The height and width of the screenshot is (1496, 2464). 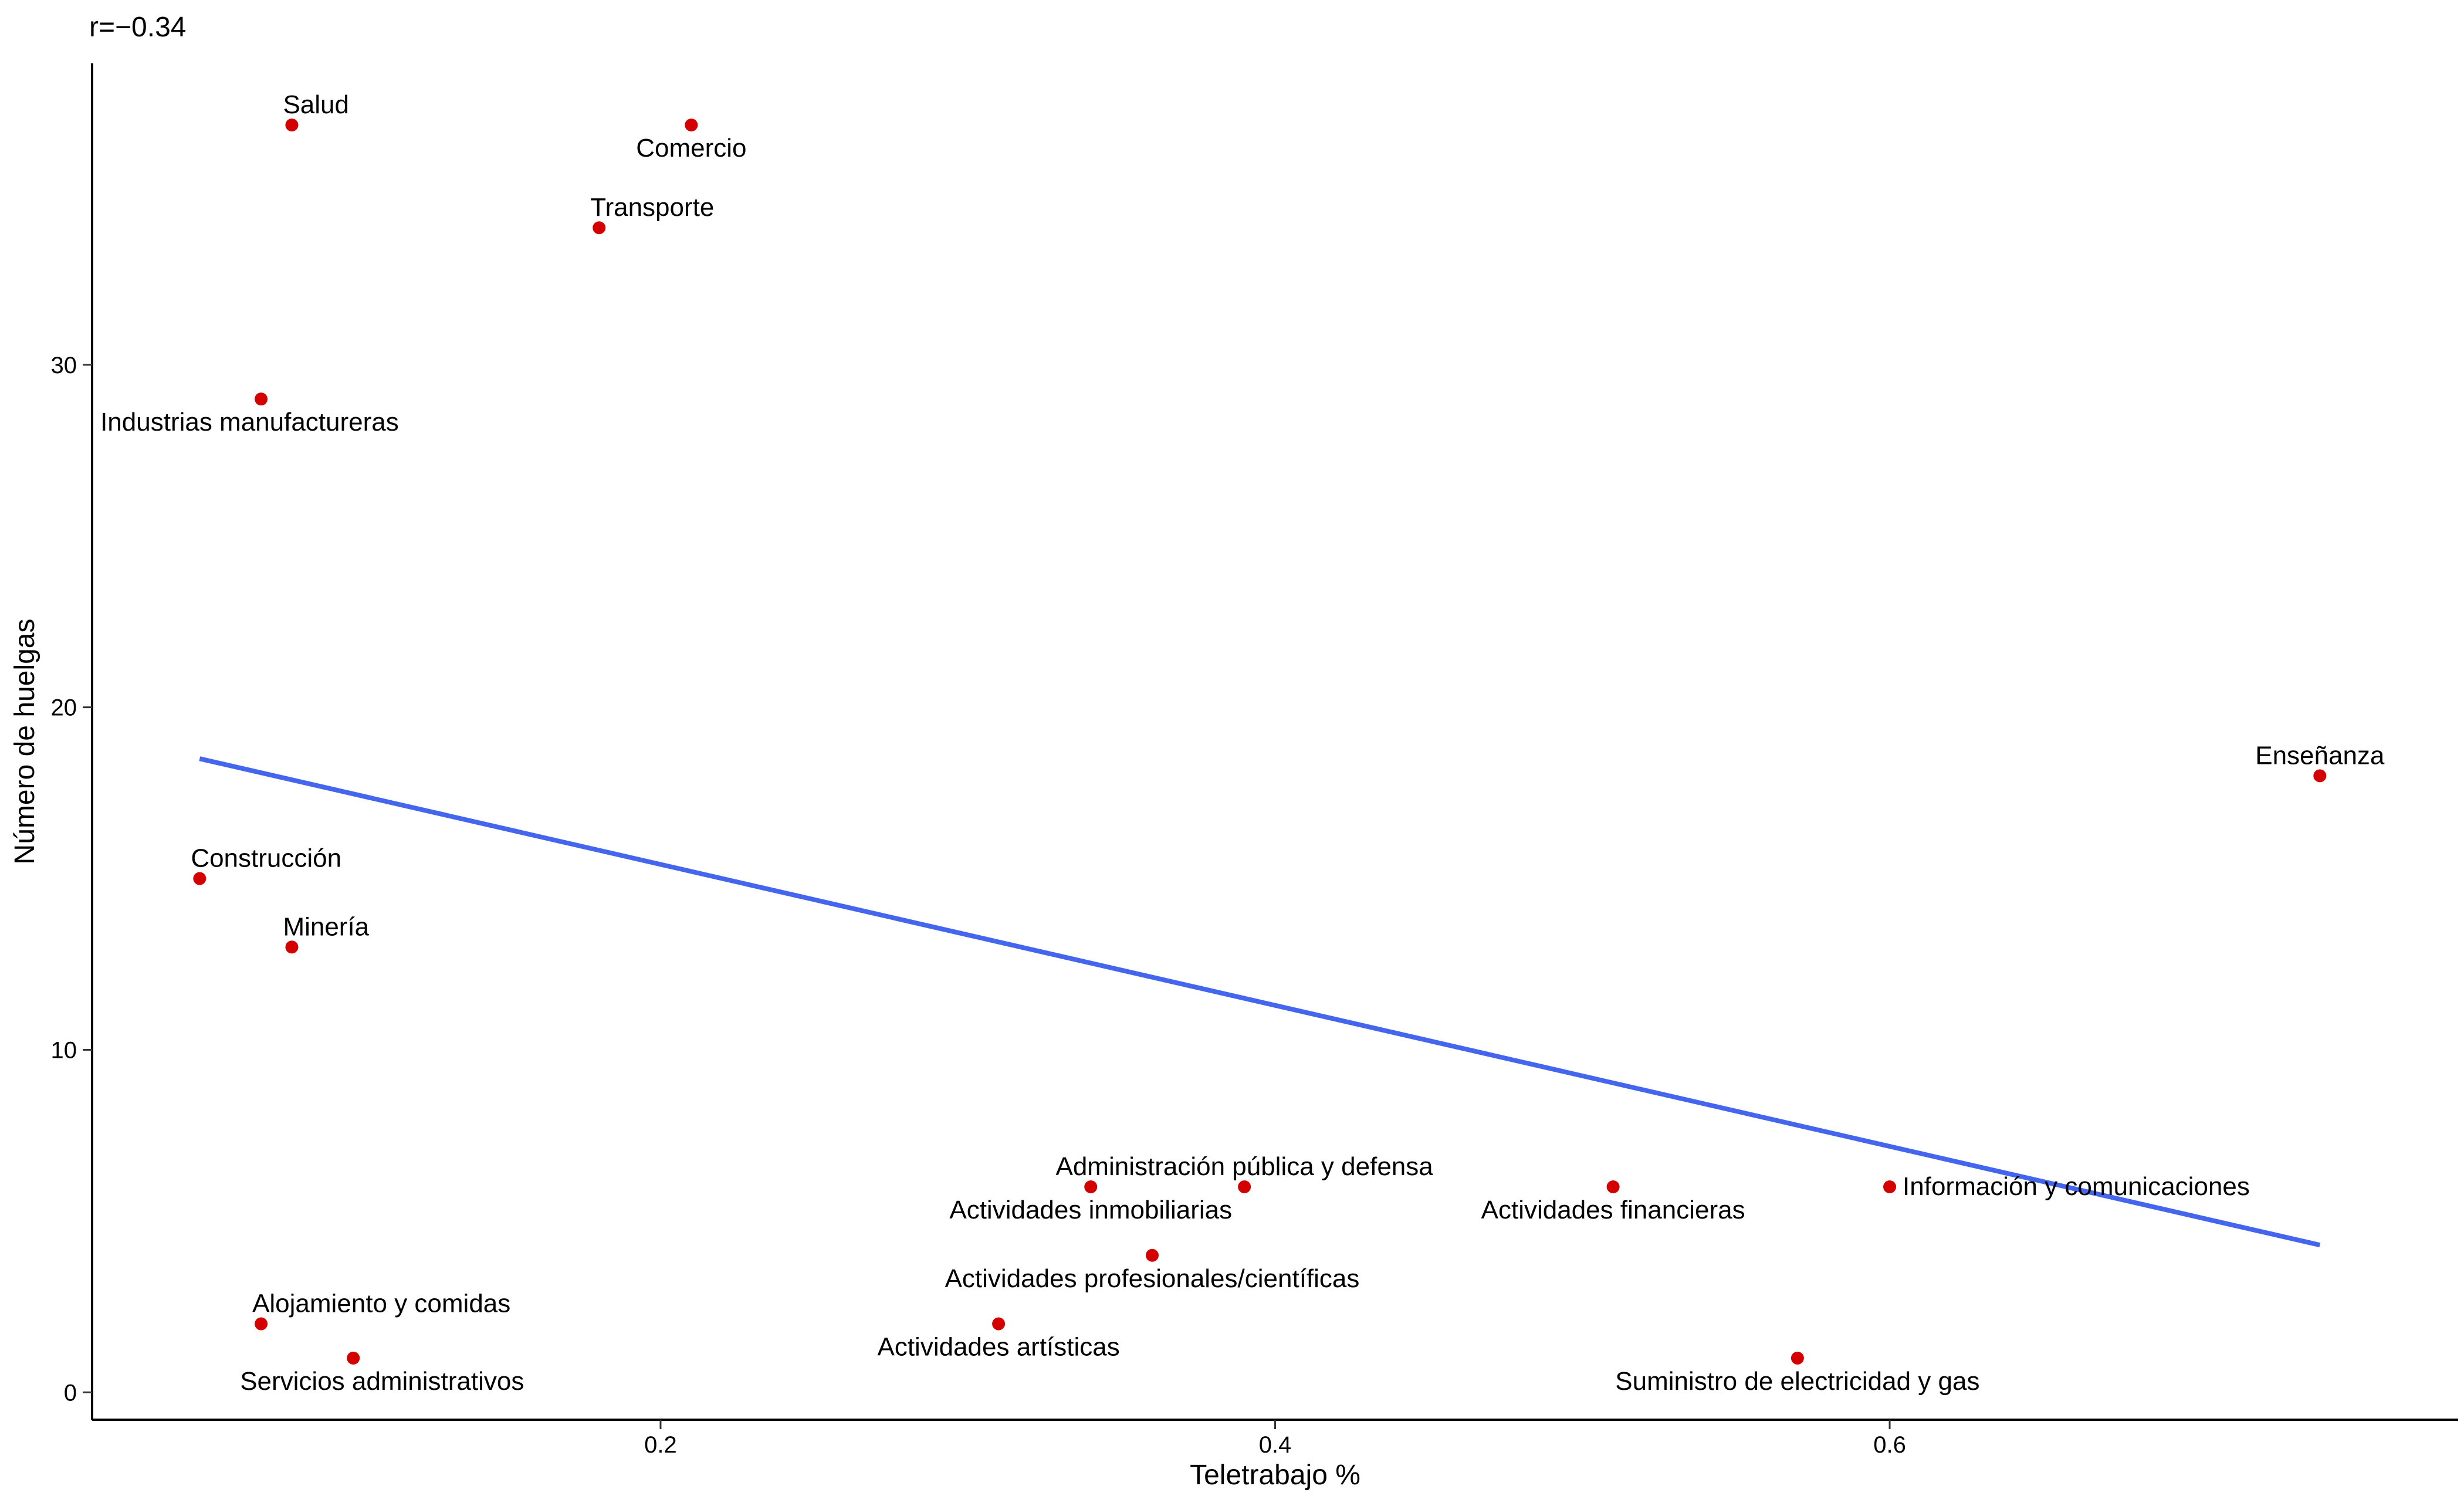 I want to click on point-label: Actividades financieras, so click(x=1613, y=1210).